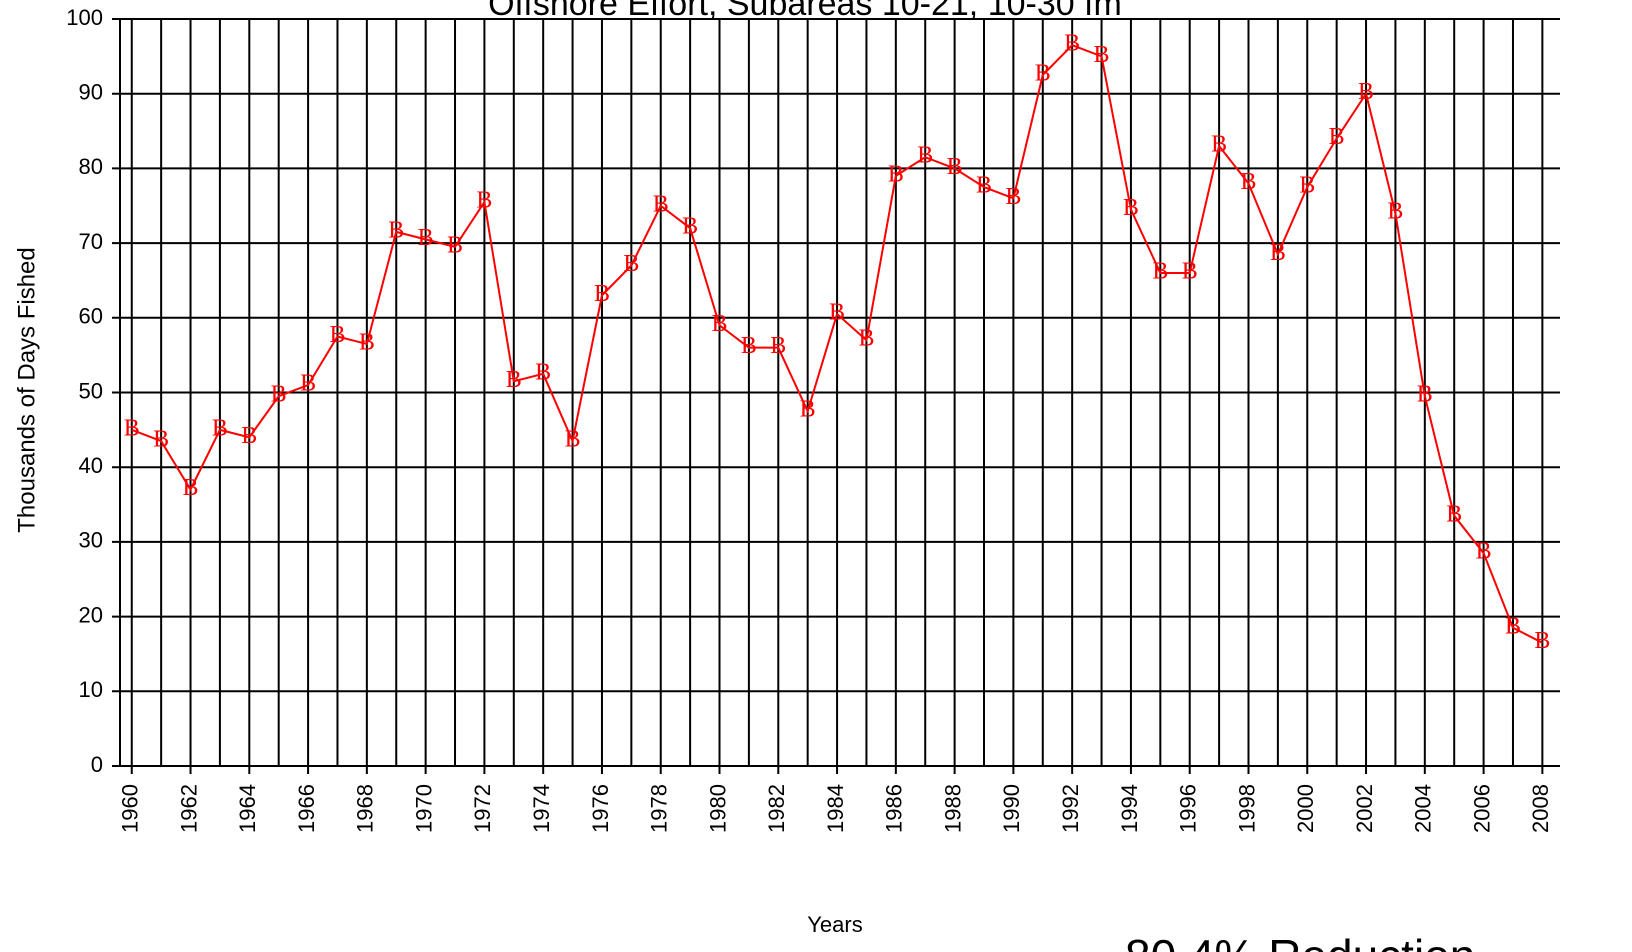  Describe the element at coordinates (600, 808) in the screenshot. I see `x-tick-label: 1976` at that location.